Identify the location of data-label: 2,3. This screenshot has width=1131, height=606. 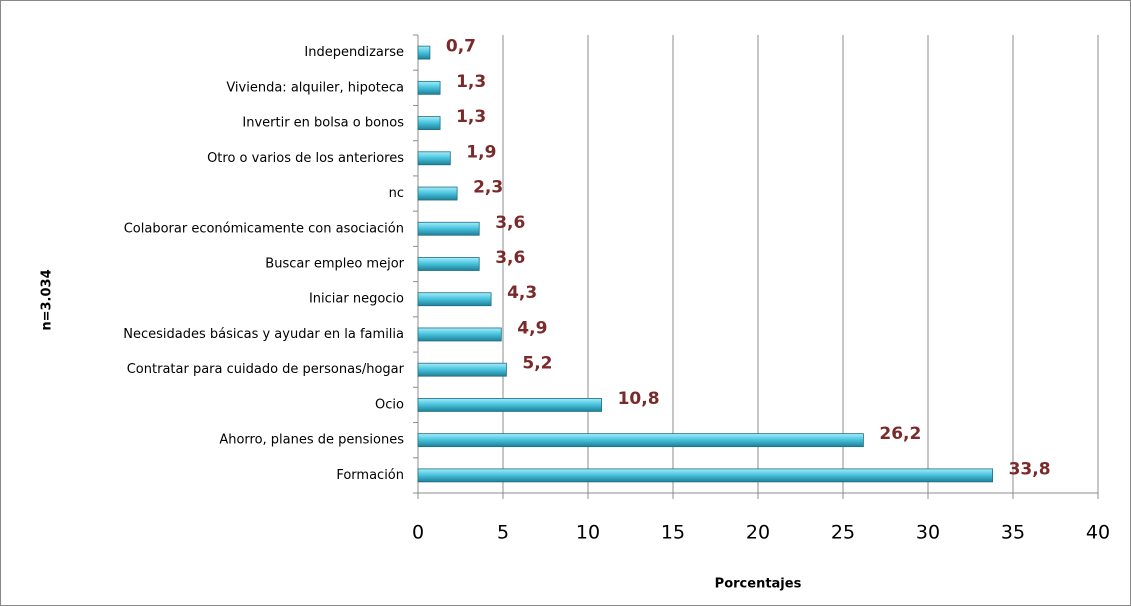
(488, 188).